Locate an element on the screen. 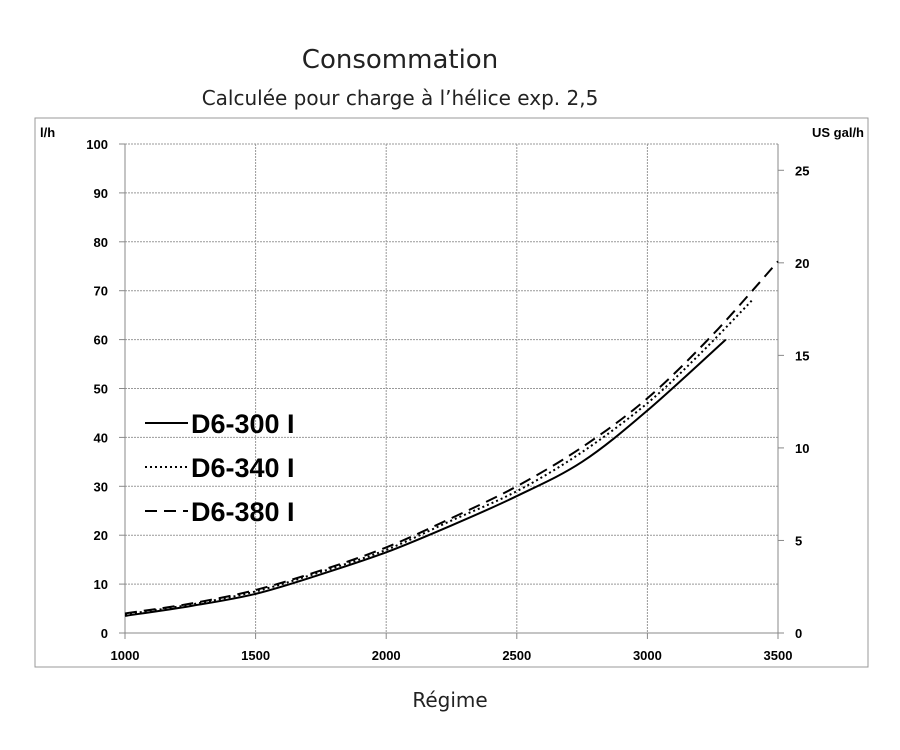 This screenshot has height=750, width=900. y2-tick-label: 10 is located at coordinates (802, 448).